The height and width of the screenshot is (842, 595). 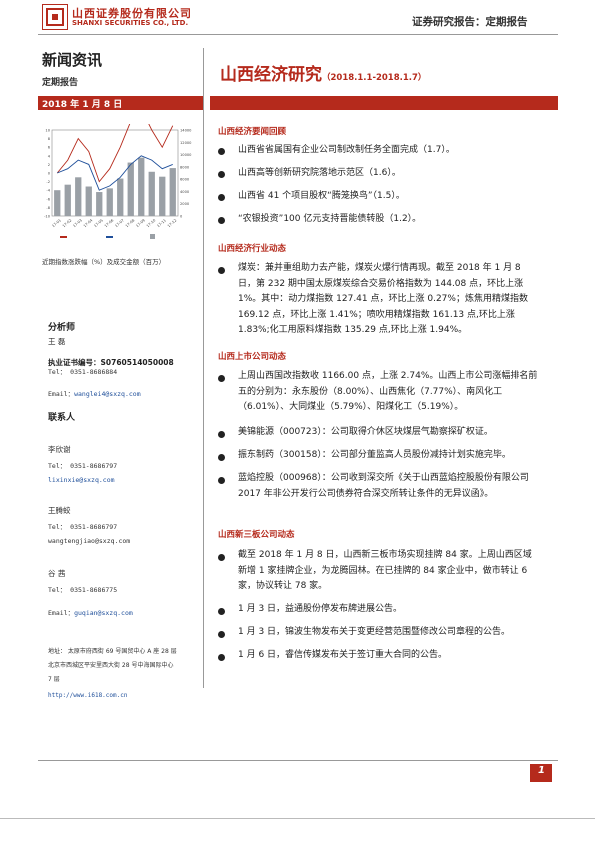 What do you see at coordinates (298, 760) in the screenshot?
I see `footer-divider` at bounding box center [298, 760].